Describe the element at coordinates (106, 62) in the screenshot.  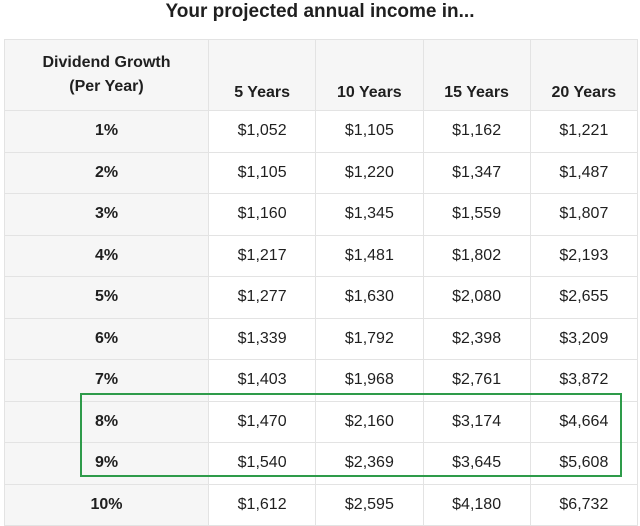
I see `header-dividend-growth-line1: Dividend Growth` at that location.